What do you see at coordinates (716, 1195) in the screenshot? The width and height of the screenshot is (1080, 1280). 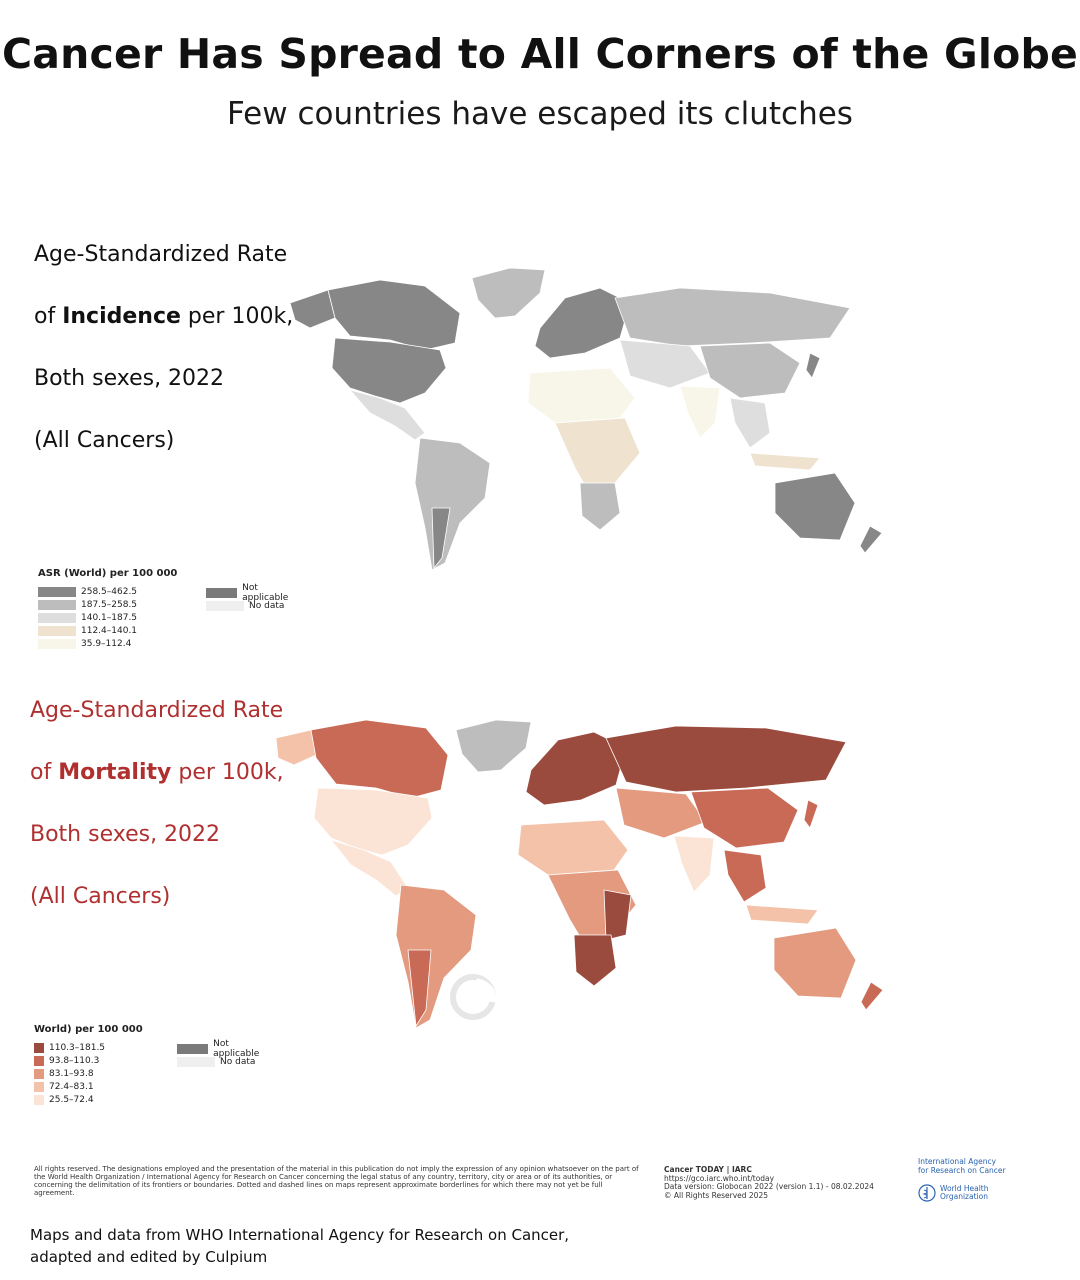 I see `rights-text: © All Rights Reserved 2025` at bounding box center [716, 1195].